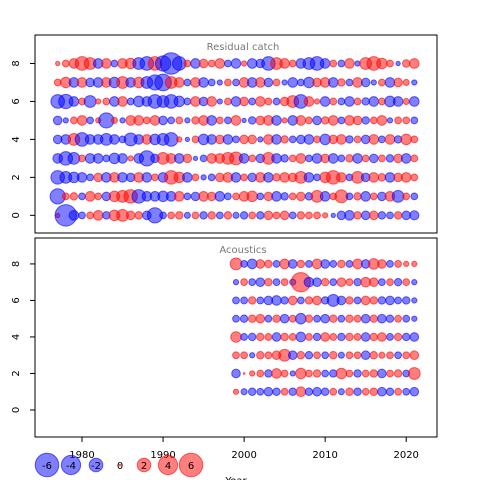 This screenshot has width=480, height=480. What do you see at coordinates (324, 455) in the screenshot?
I see `x-tick-label: 2010` at bounding box center [324, 455].